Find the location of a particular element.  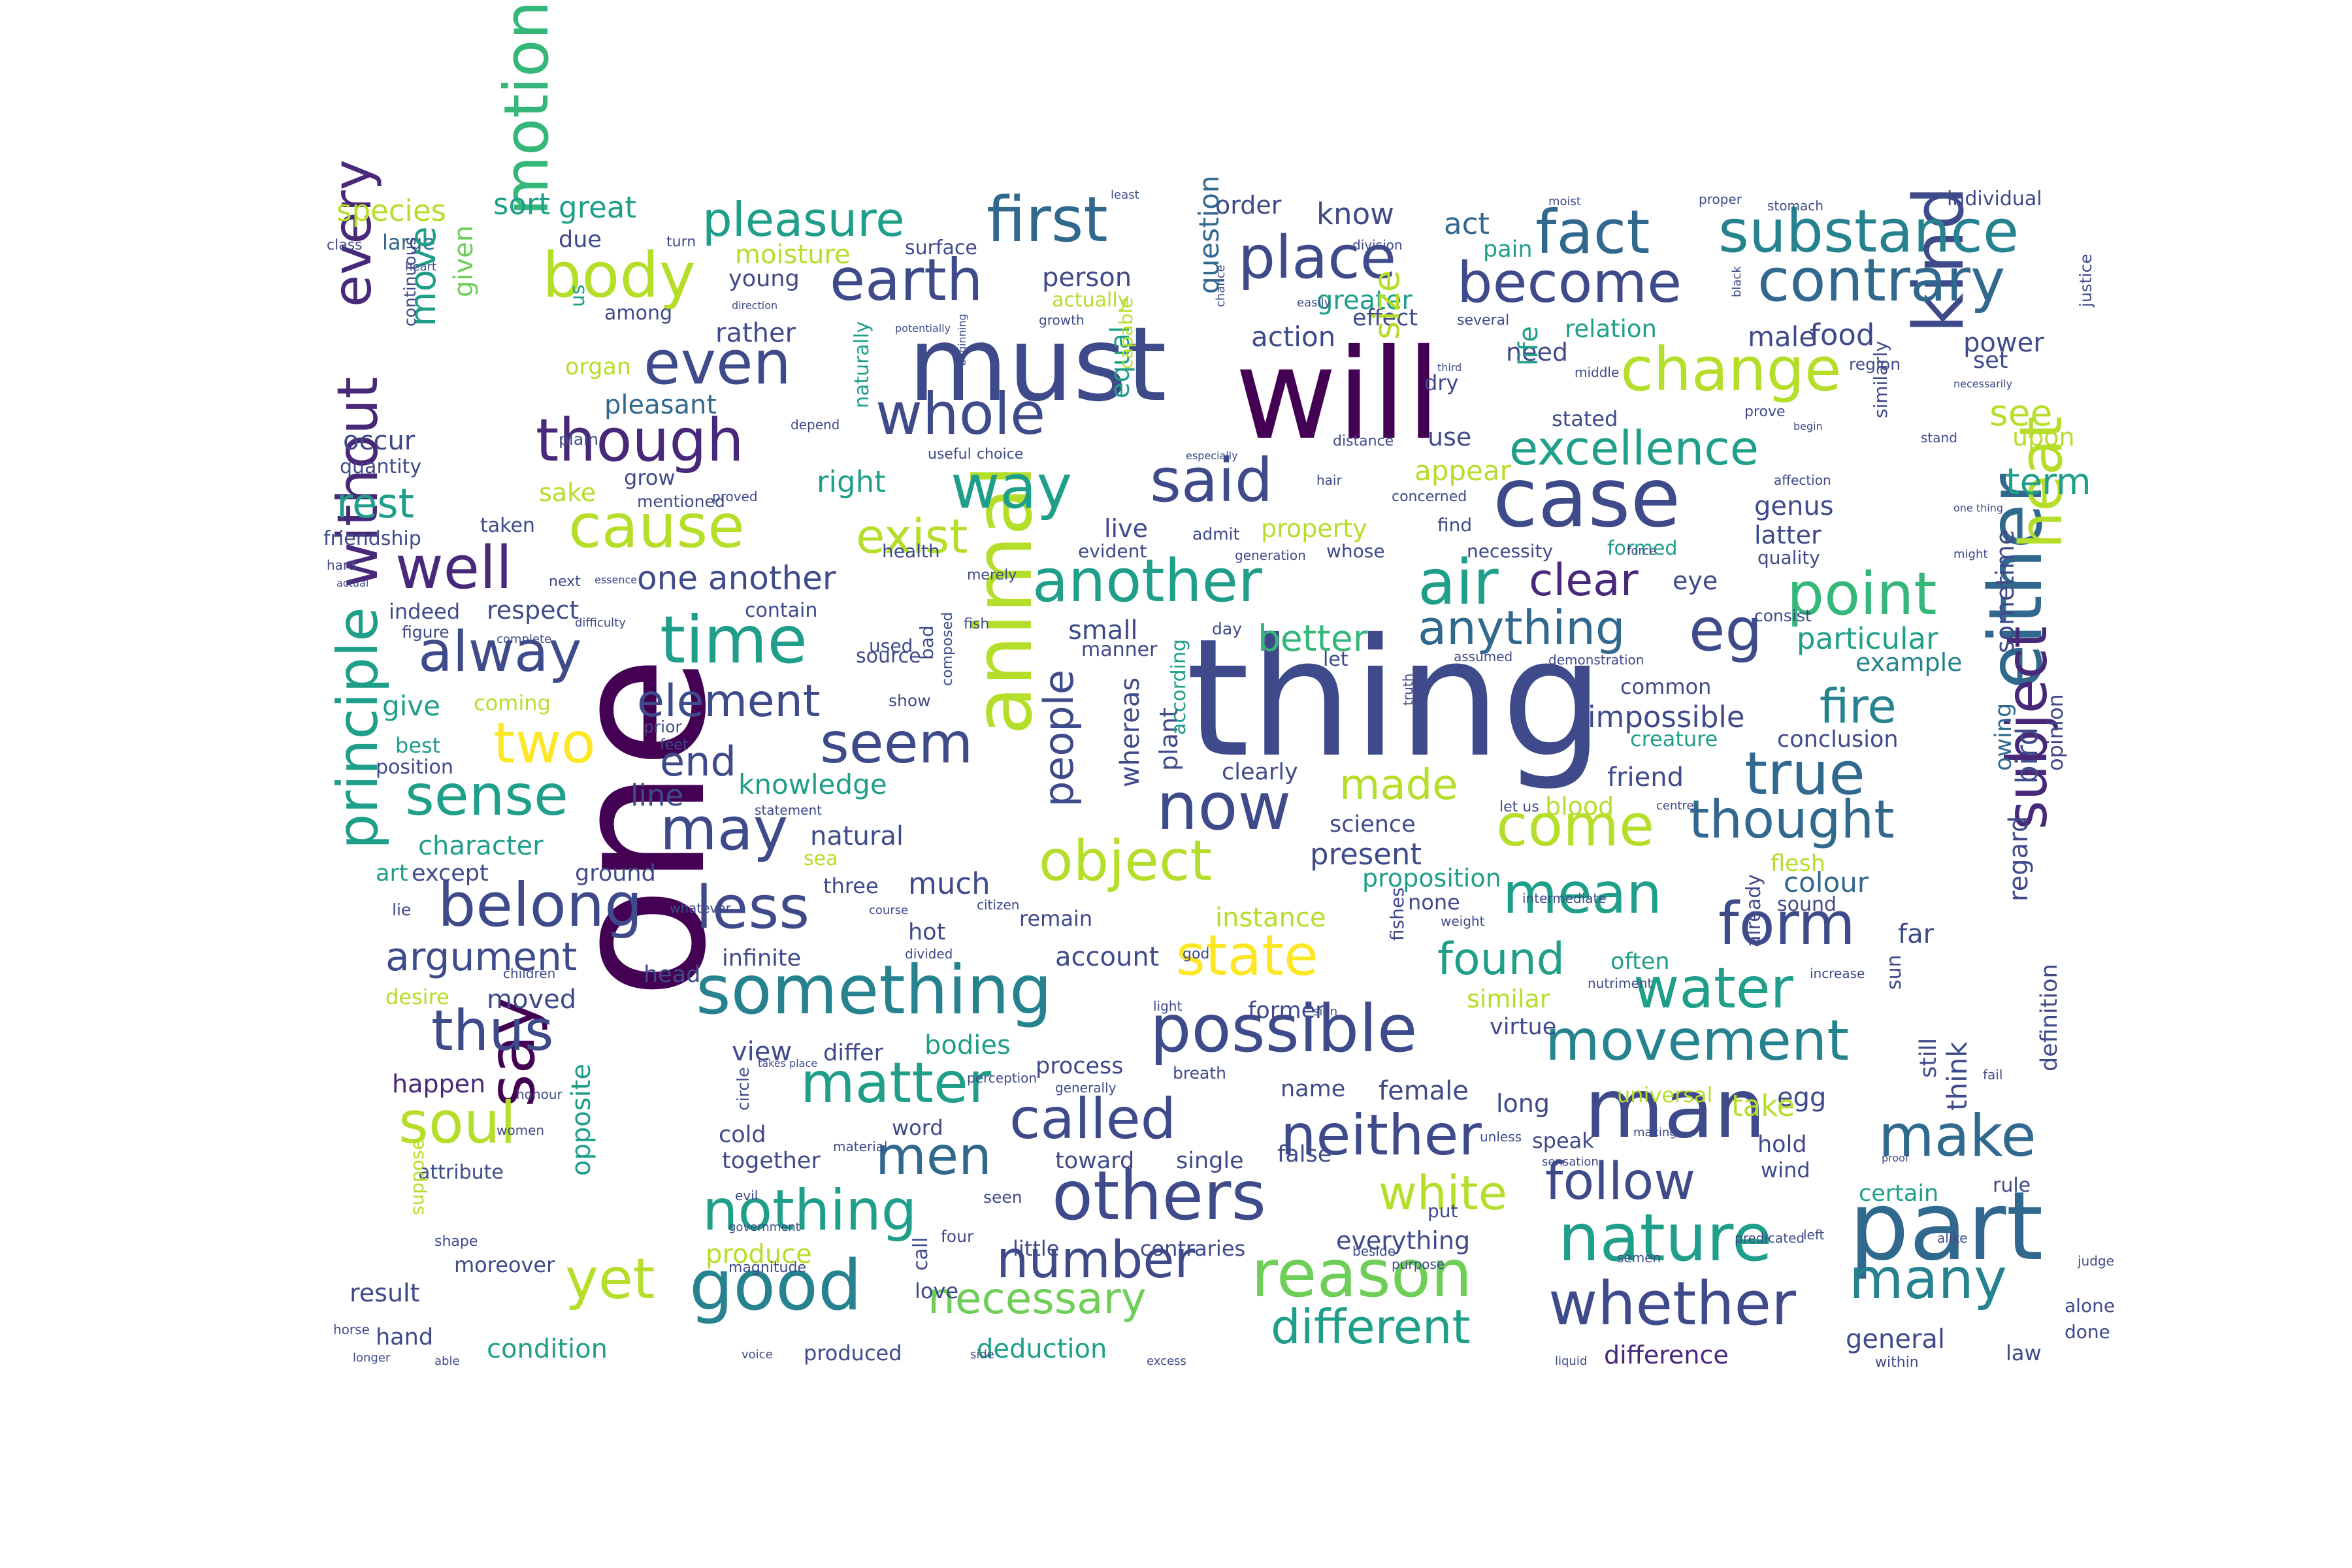

word-sake: sake is located at coordinates (567, 492).